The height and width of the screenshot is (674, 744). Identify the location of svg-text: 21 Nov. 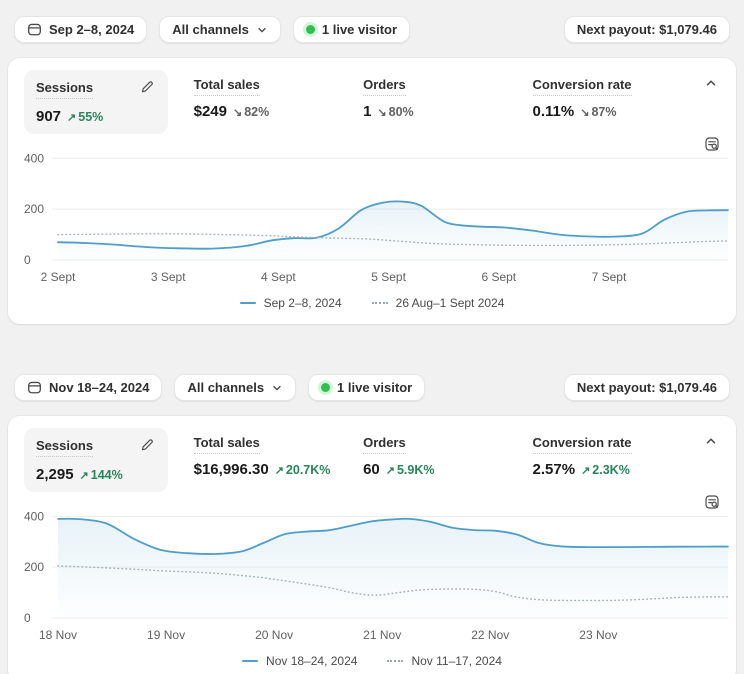
(382, 635).